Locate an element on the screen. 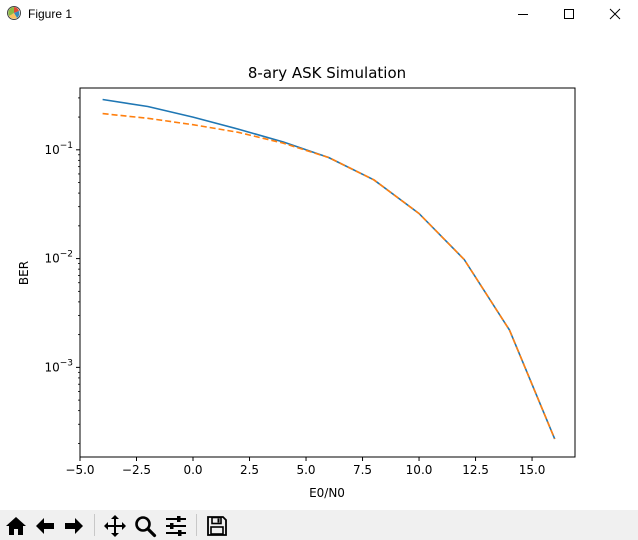  y-tick-exponent: −1 is located at coordinates (66, 146).